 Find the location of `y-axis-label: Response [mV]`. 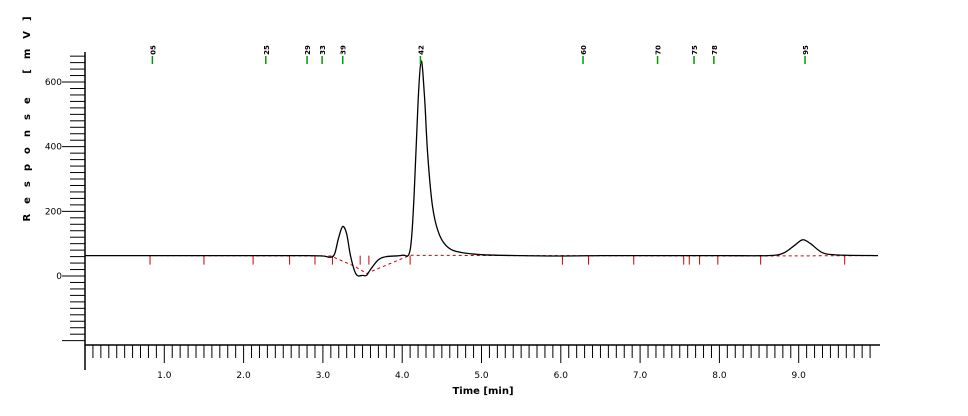

y-axis-label: Response [mV] is located at coordinates (27, 113).